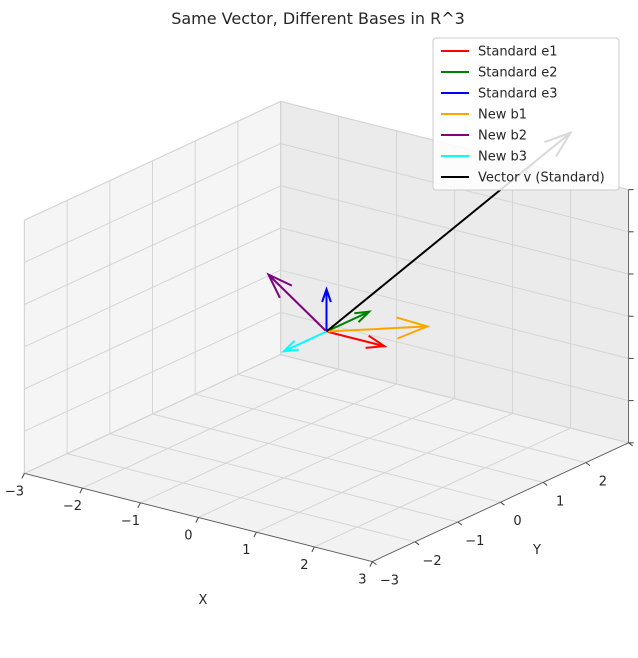  I want to click on y-axis-label: Y, so click(536, 550).